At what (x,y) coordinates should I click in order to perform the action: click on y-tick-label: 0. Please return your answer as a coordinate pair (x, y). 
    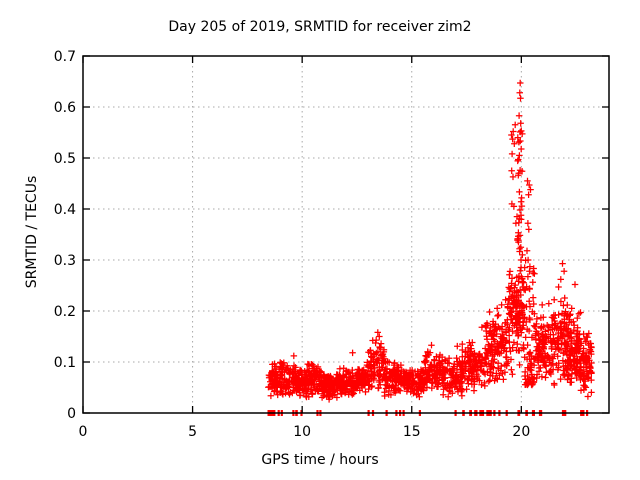
    Looking at the image, I should click on (71, 414).